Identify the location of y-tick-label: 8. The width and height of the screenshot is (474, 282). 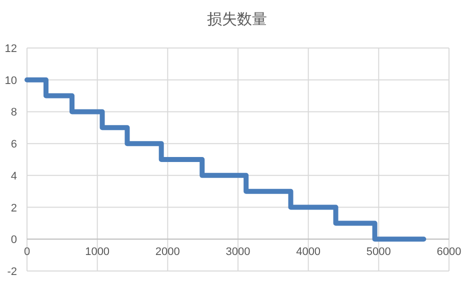
(13, 112).